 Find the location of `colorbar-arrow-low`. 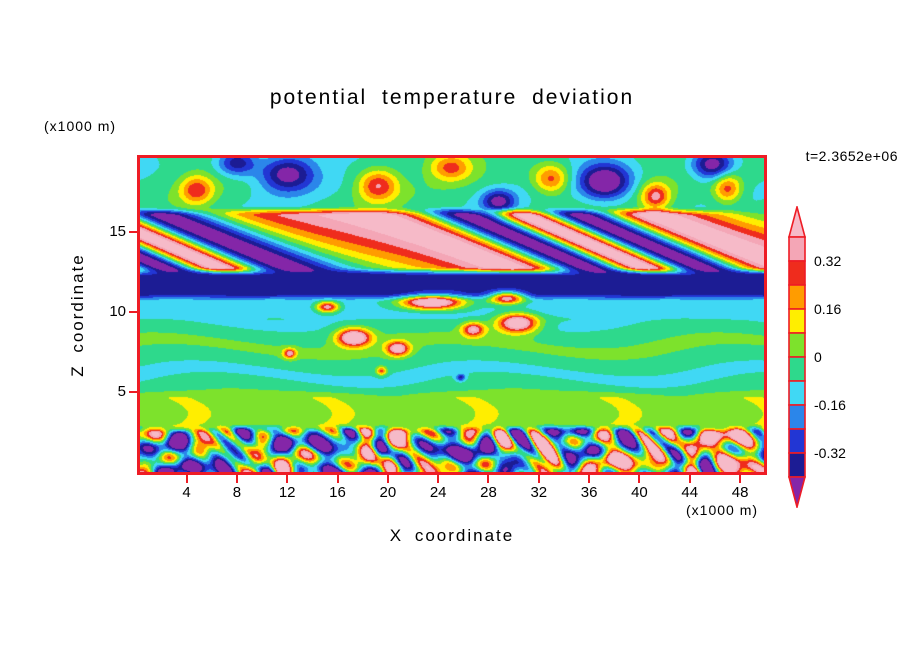

colorbar-arrow-low is located at coordinates (797, 492).